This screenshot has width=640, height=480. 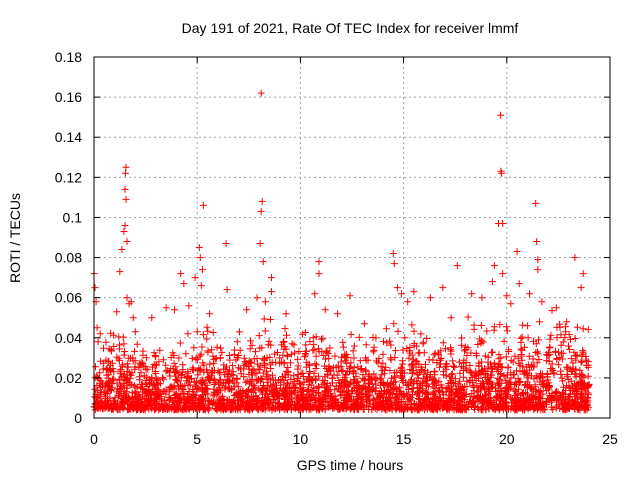 What do you see at coordinates (94, 439) in the screenshot?
I see `x-tick-label: 0` at bounding box center [94, 439].